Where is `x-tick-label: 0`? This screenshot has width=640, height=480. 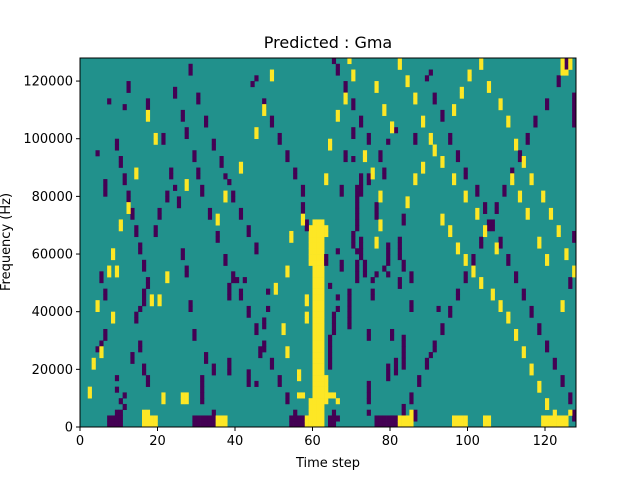
x-tick-label: 0 is located at coordinates (80, 441).